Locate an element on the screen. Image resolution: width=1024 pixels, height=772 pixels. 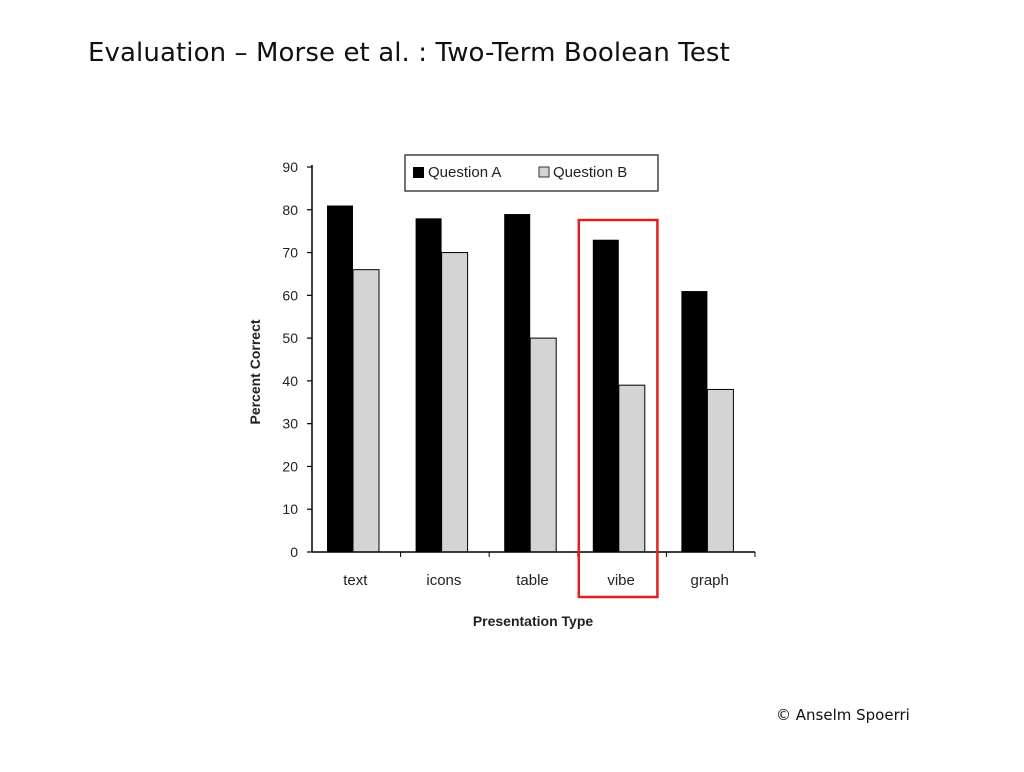
legend-box is located at coordinates (531, 173).